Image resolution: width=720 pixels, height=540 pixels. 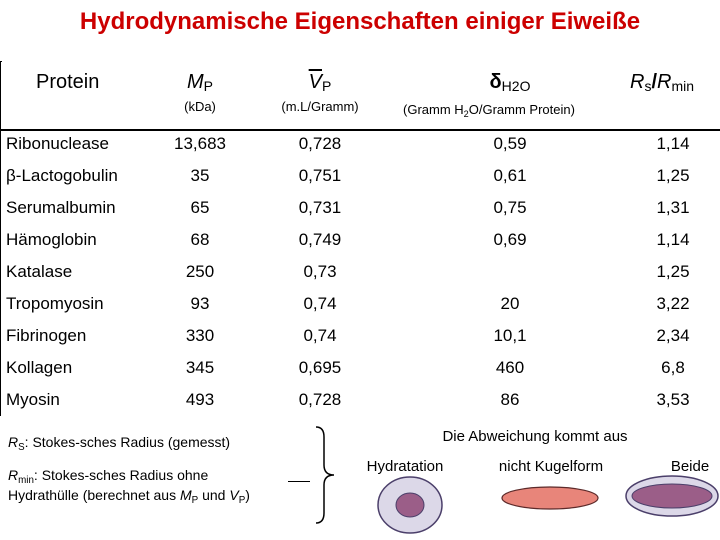 I want to click on note-line3-a: Hydrathülle (berechnet aus, so click(x=94, y=495).